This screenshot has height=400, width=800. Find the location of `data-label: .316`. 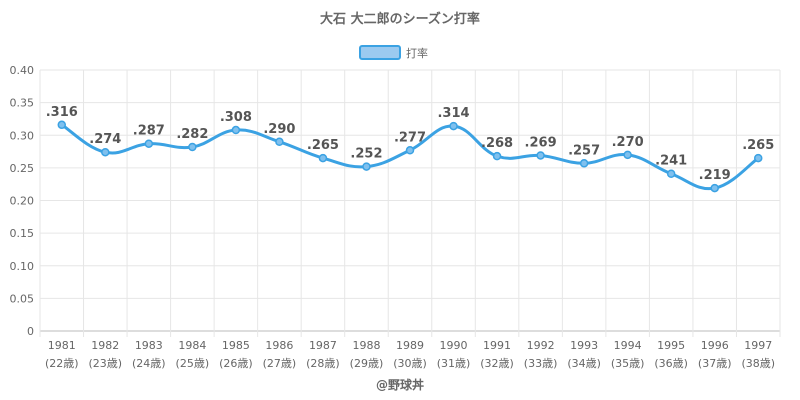

data-label: .316 is located at coordinates (62, 112).